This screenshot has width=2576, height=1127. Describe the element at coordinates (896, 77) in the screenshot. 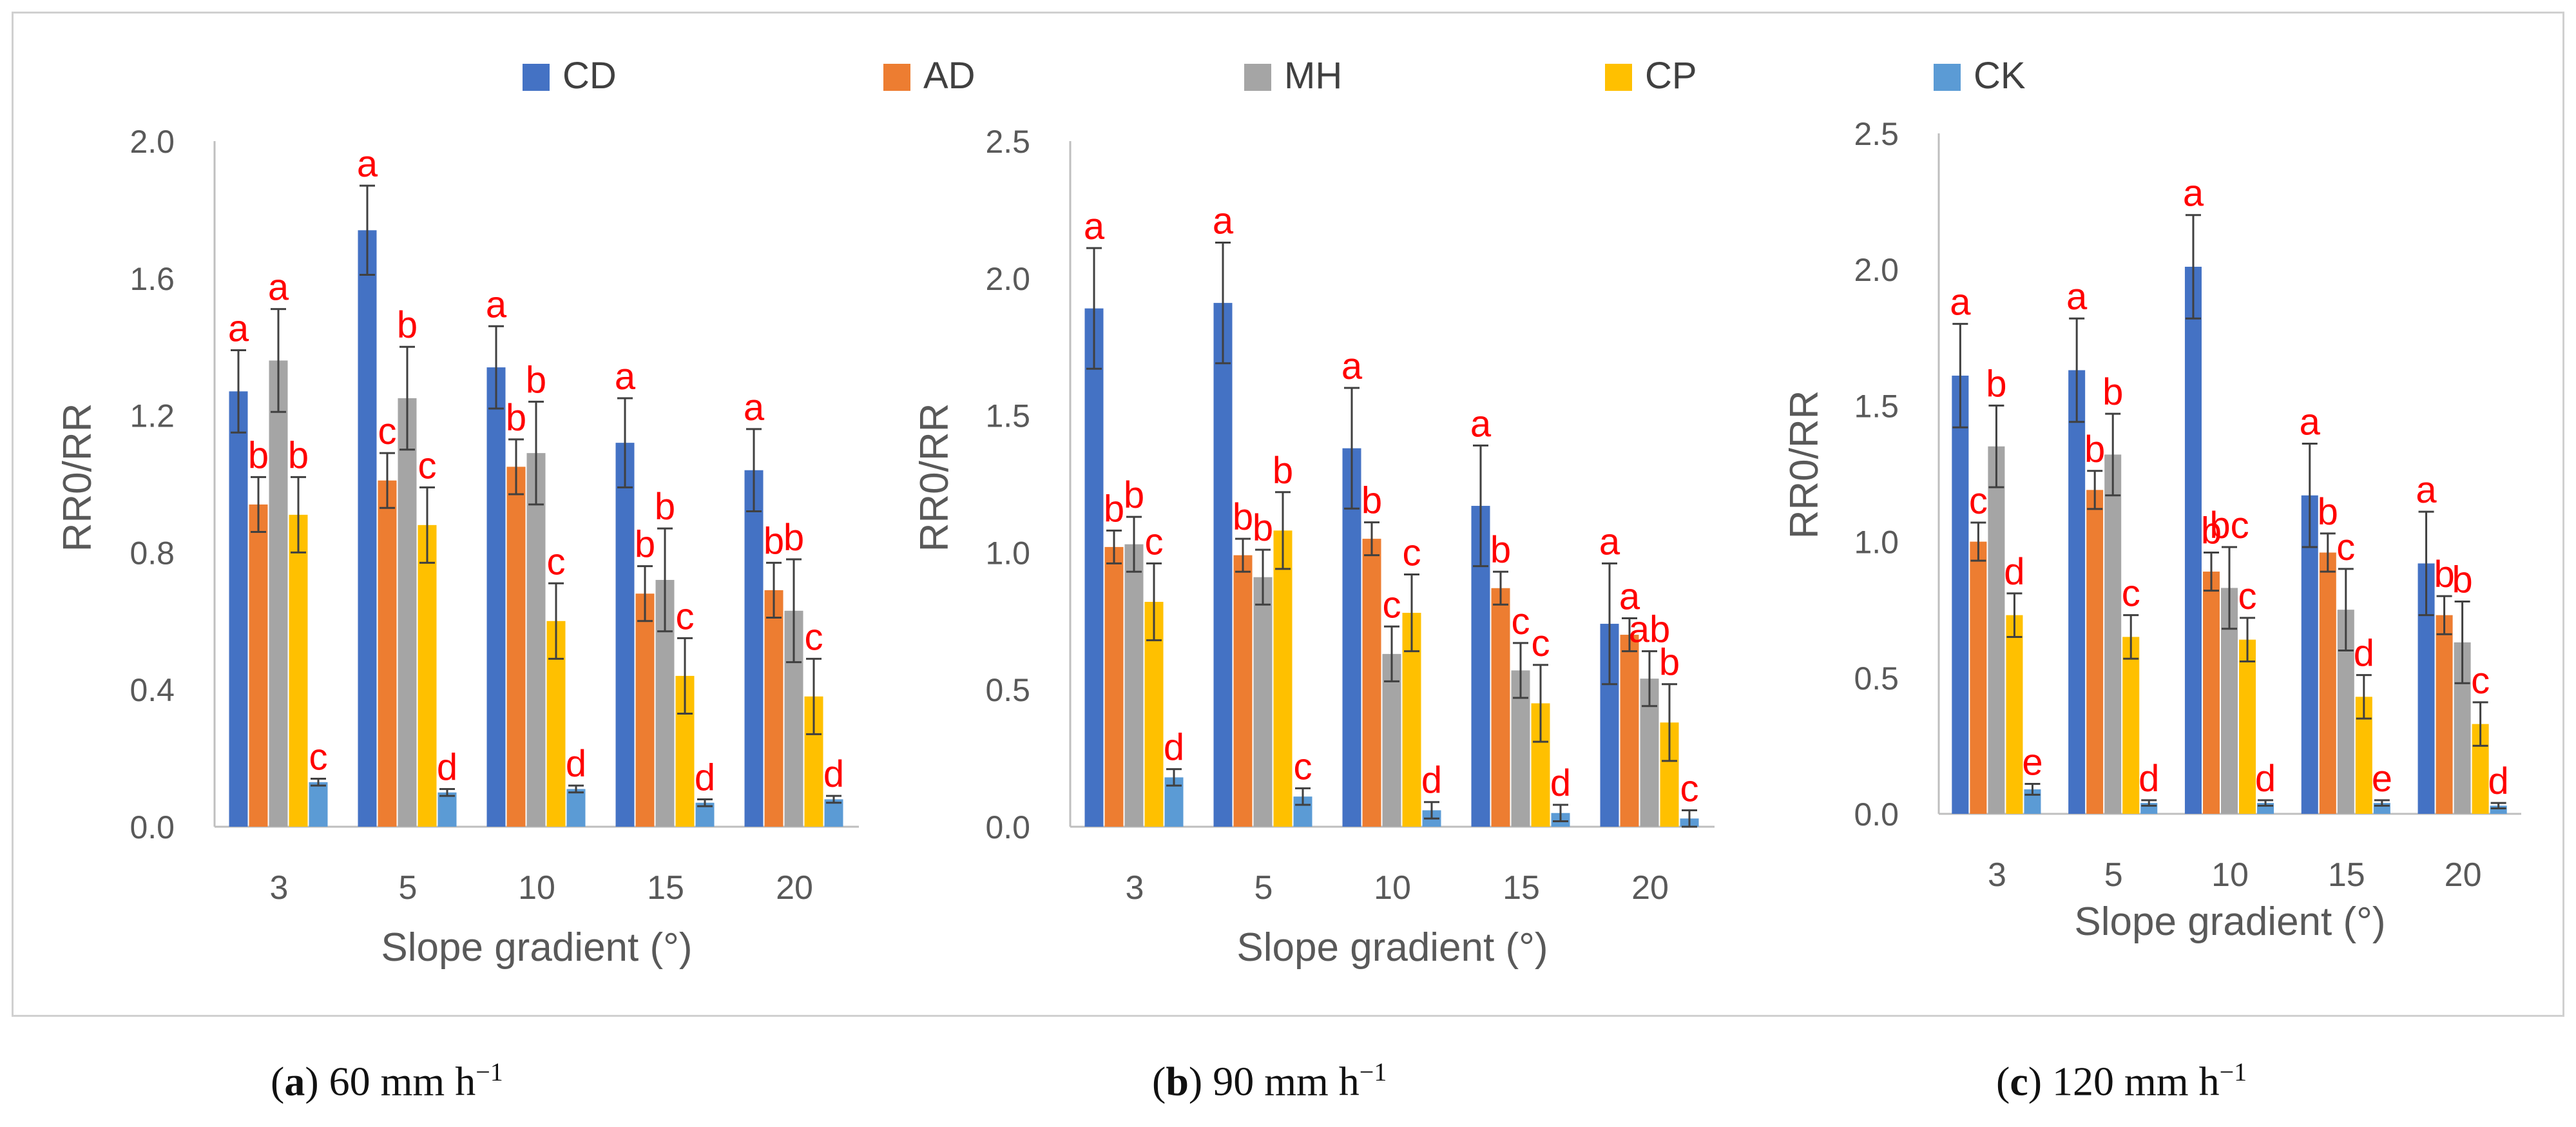

I see `legend-swatch-ad` at that location.